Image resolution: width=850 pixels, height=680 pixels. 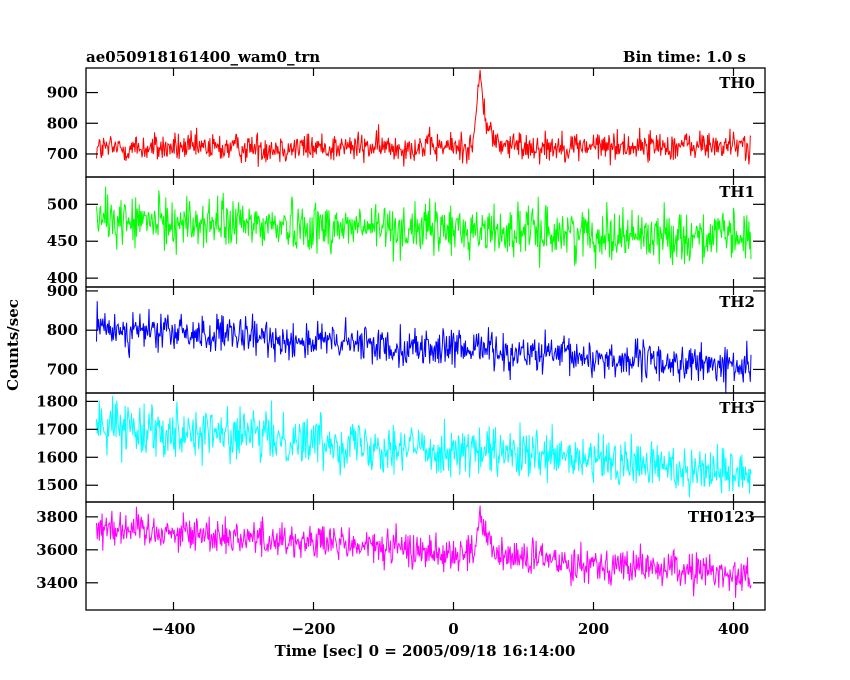 I want to click on y-tick-label: 1700, so click(x=57, y=429).